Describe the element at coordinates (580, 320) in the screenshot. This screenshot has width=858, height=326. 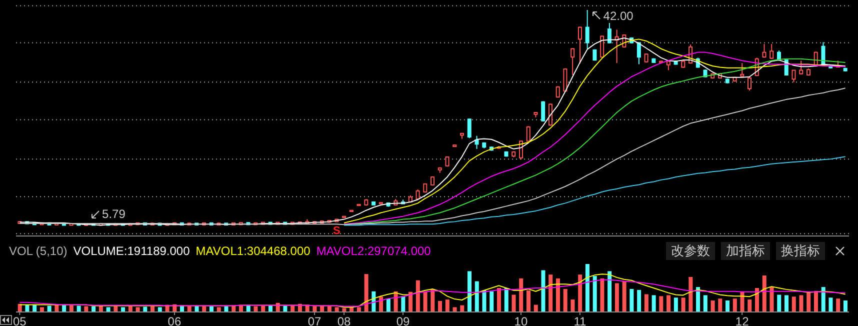
I see `x-tick-label: 11` at that location.